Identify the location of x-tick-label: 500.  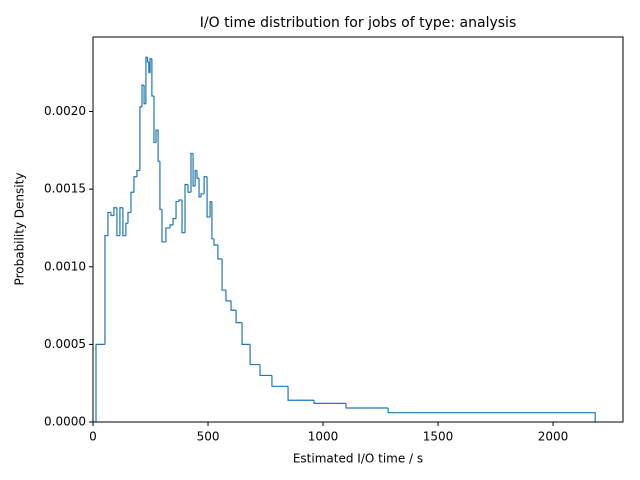
(208, 437).